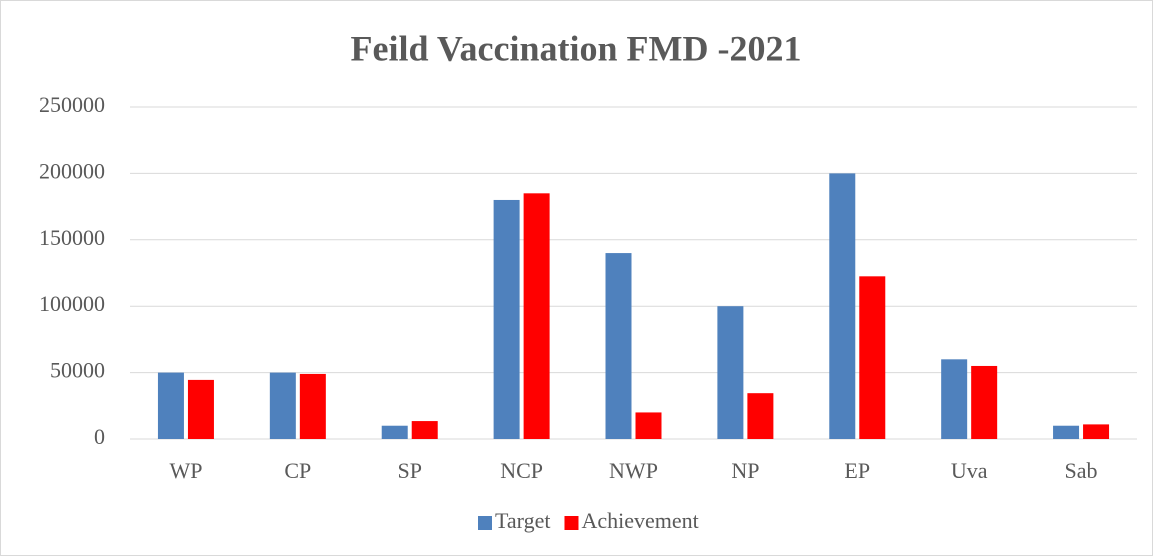 The image size is (1153, 556). Describe the element at coordinates (72, 237) in the screenshot. I see `y-tick-label: 150000` at that location.